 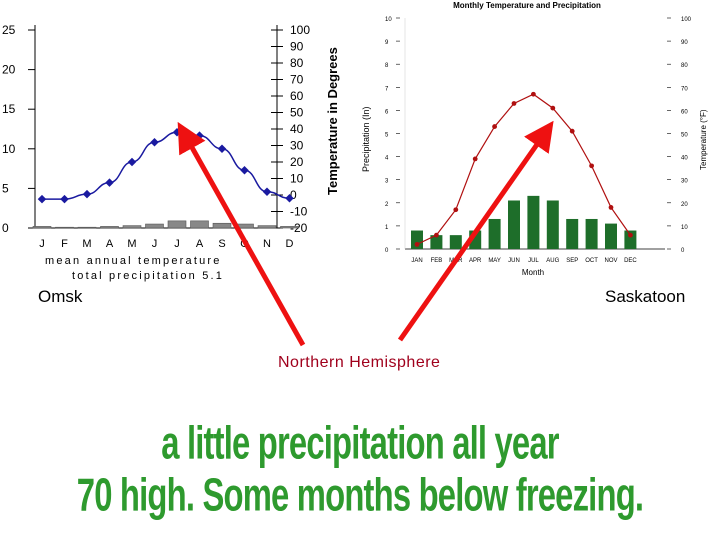 What do you see at coordinates (387, 136) in the screenshot?
I see `saskatoon-left-tick-label: 5` at bounding box center [387, 136].